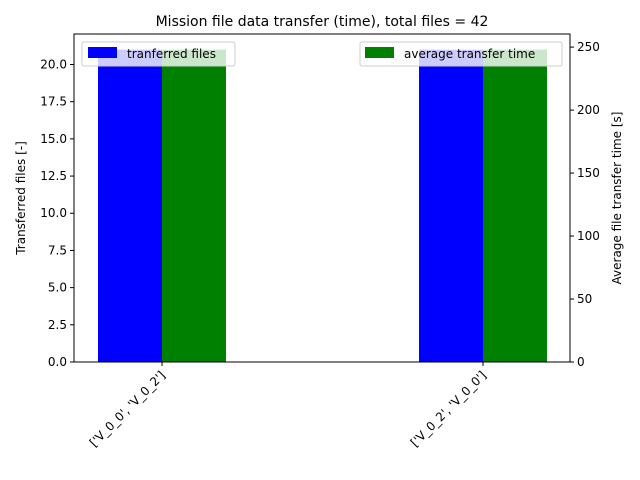 The height and width of the screenshot is (480, 640). I want to click on y2-tick-label: 50, so click(584, 299).